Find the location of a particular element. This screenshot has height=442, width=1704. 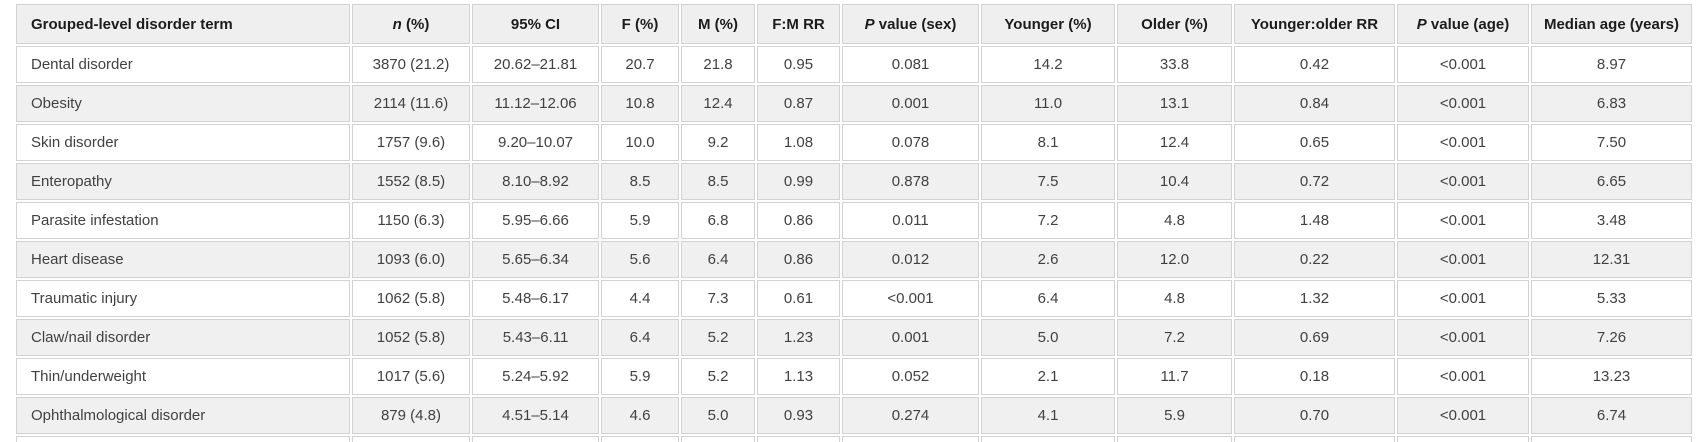

cell-term: Parasite infestation is located at coordinates (183, 220).